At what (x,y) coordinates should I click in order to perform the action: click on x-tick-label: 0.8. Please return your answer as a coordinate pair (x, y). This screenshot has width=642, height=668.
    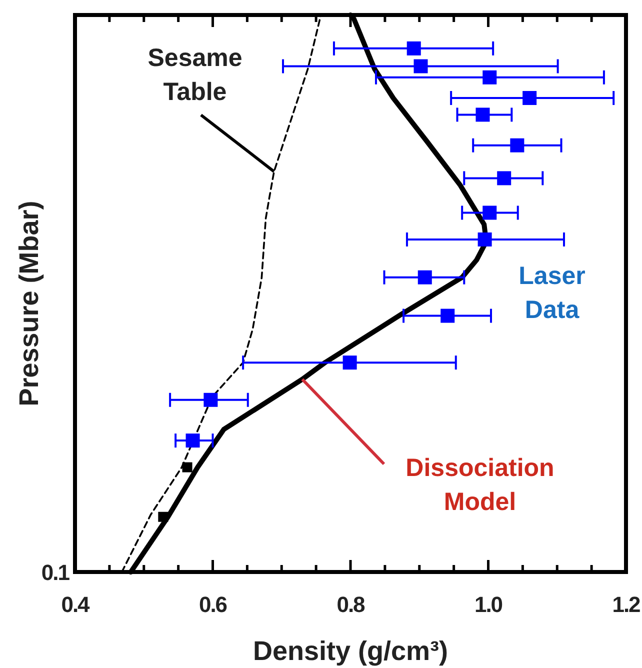
    Looking at the image, I should click on (351, 604).